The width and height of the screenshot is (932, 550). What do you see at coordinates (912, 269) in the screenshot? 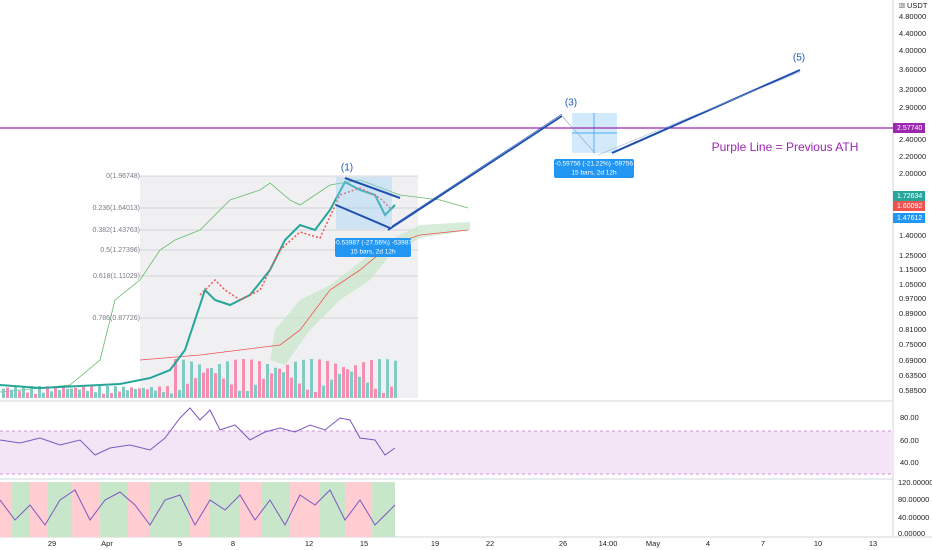
I see `price-label: 1.15000` at bounding box center [912, 269].